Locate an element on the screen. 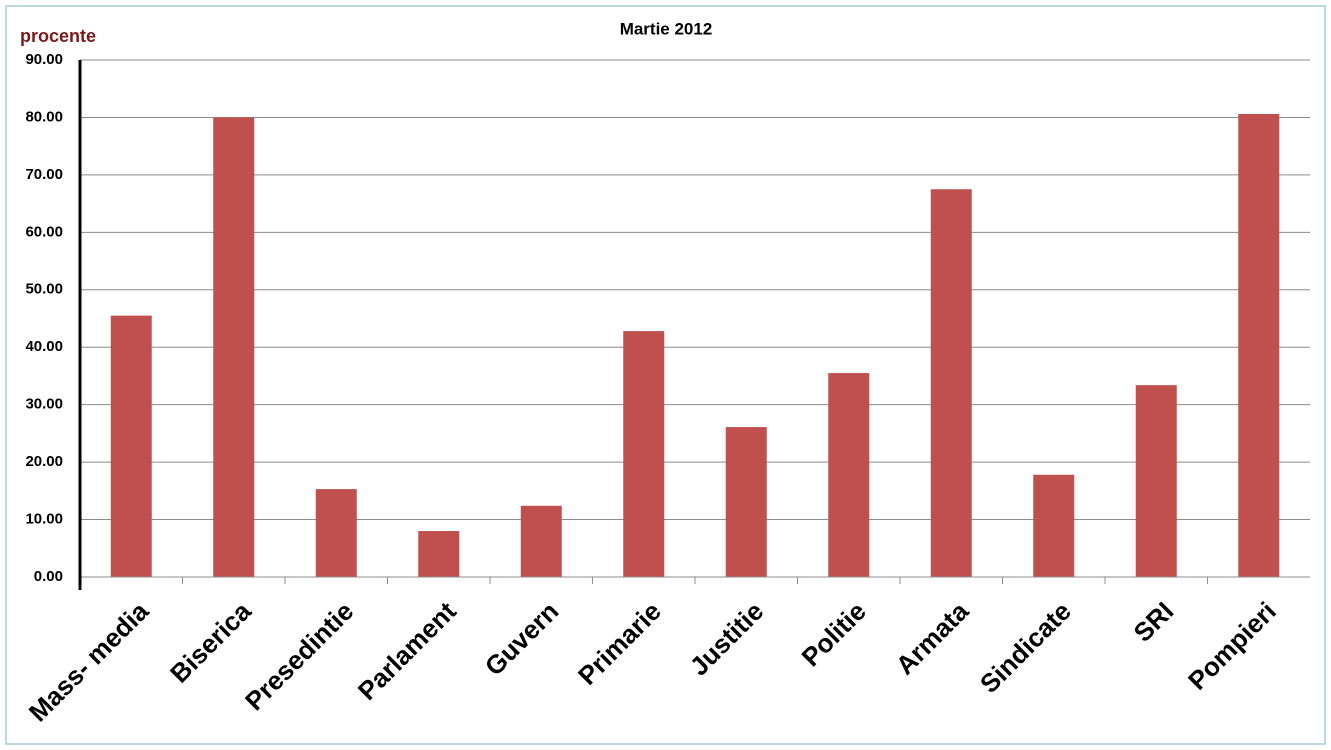  y-tick-label: 90.00 is located at coordinates (44, 59).